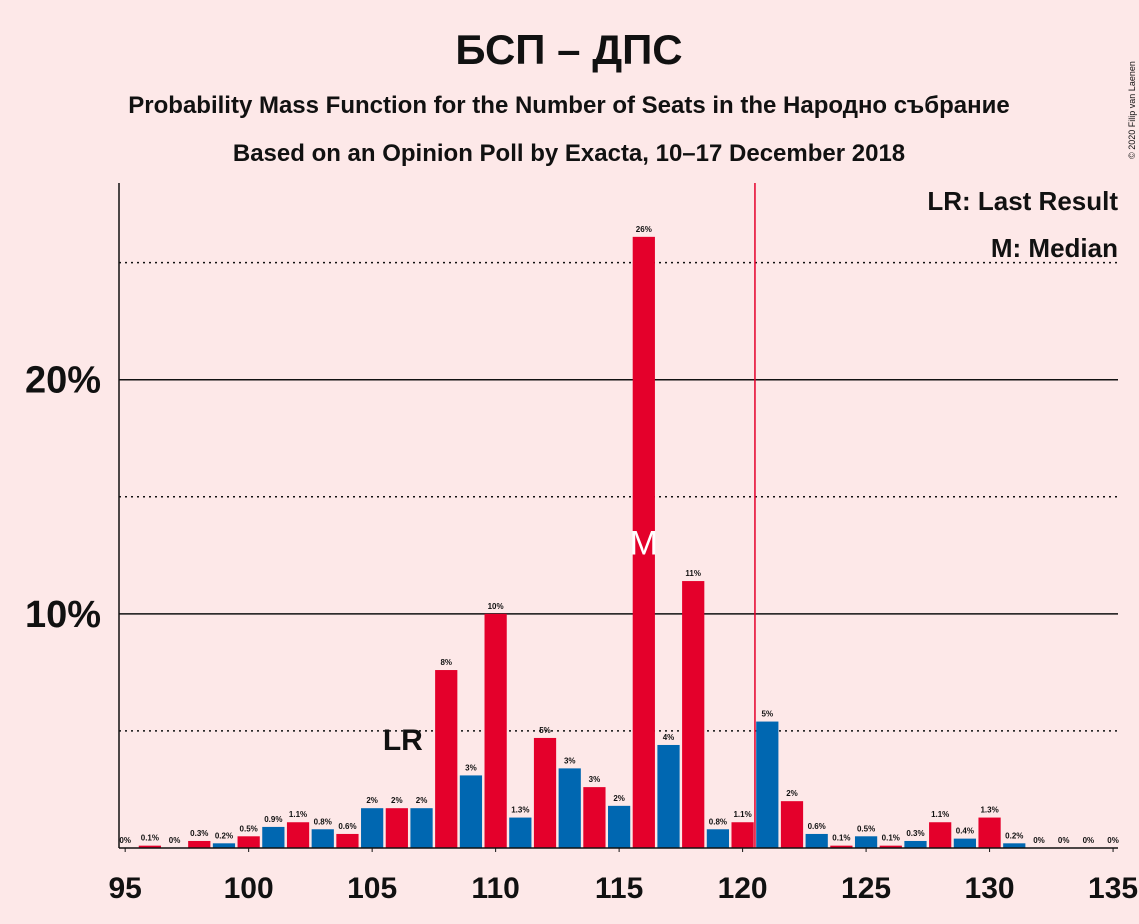 The height and width of the screenshot is (924, 1139). What do you see at coordinates (1113, 888) in the screenshot?
I see `x-tick-label: 135` at bounding box center [1113, 888].